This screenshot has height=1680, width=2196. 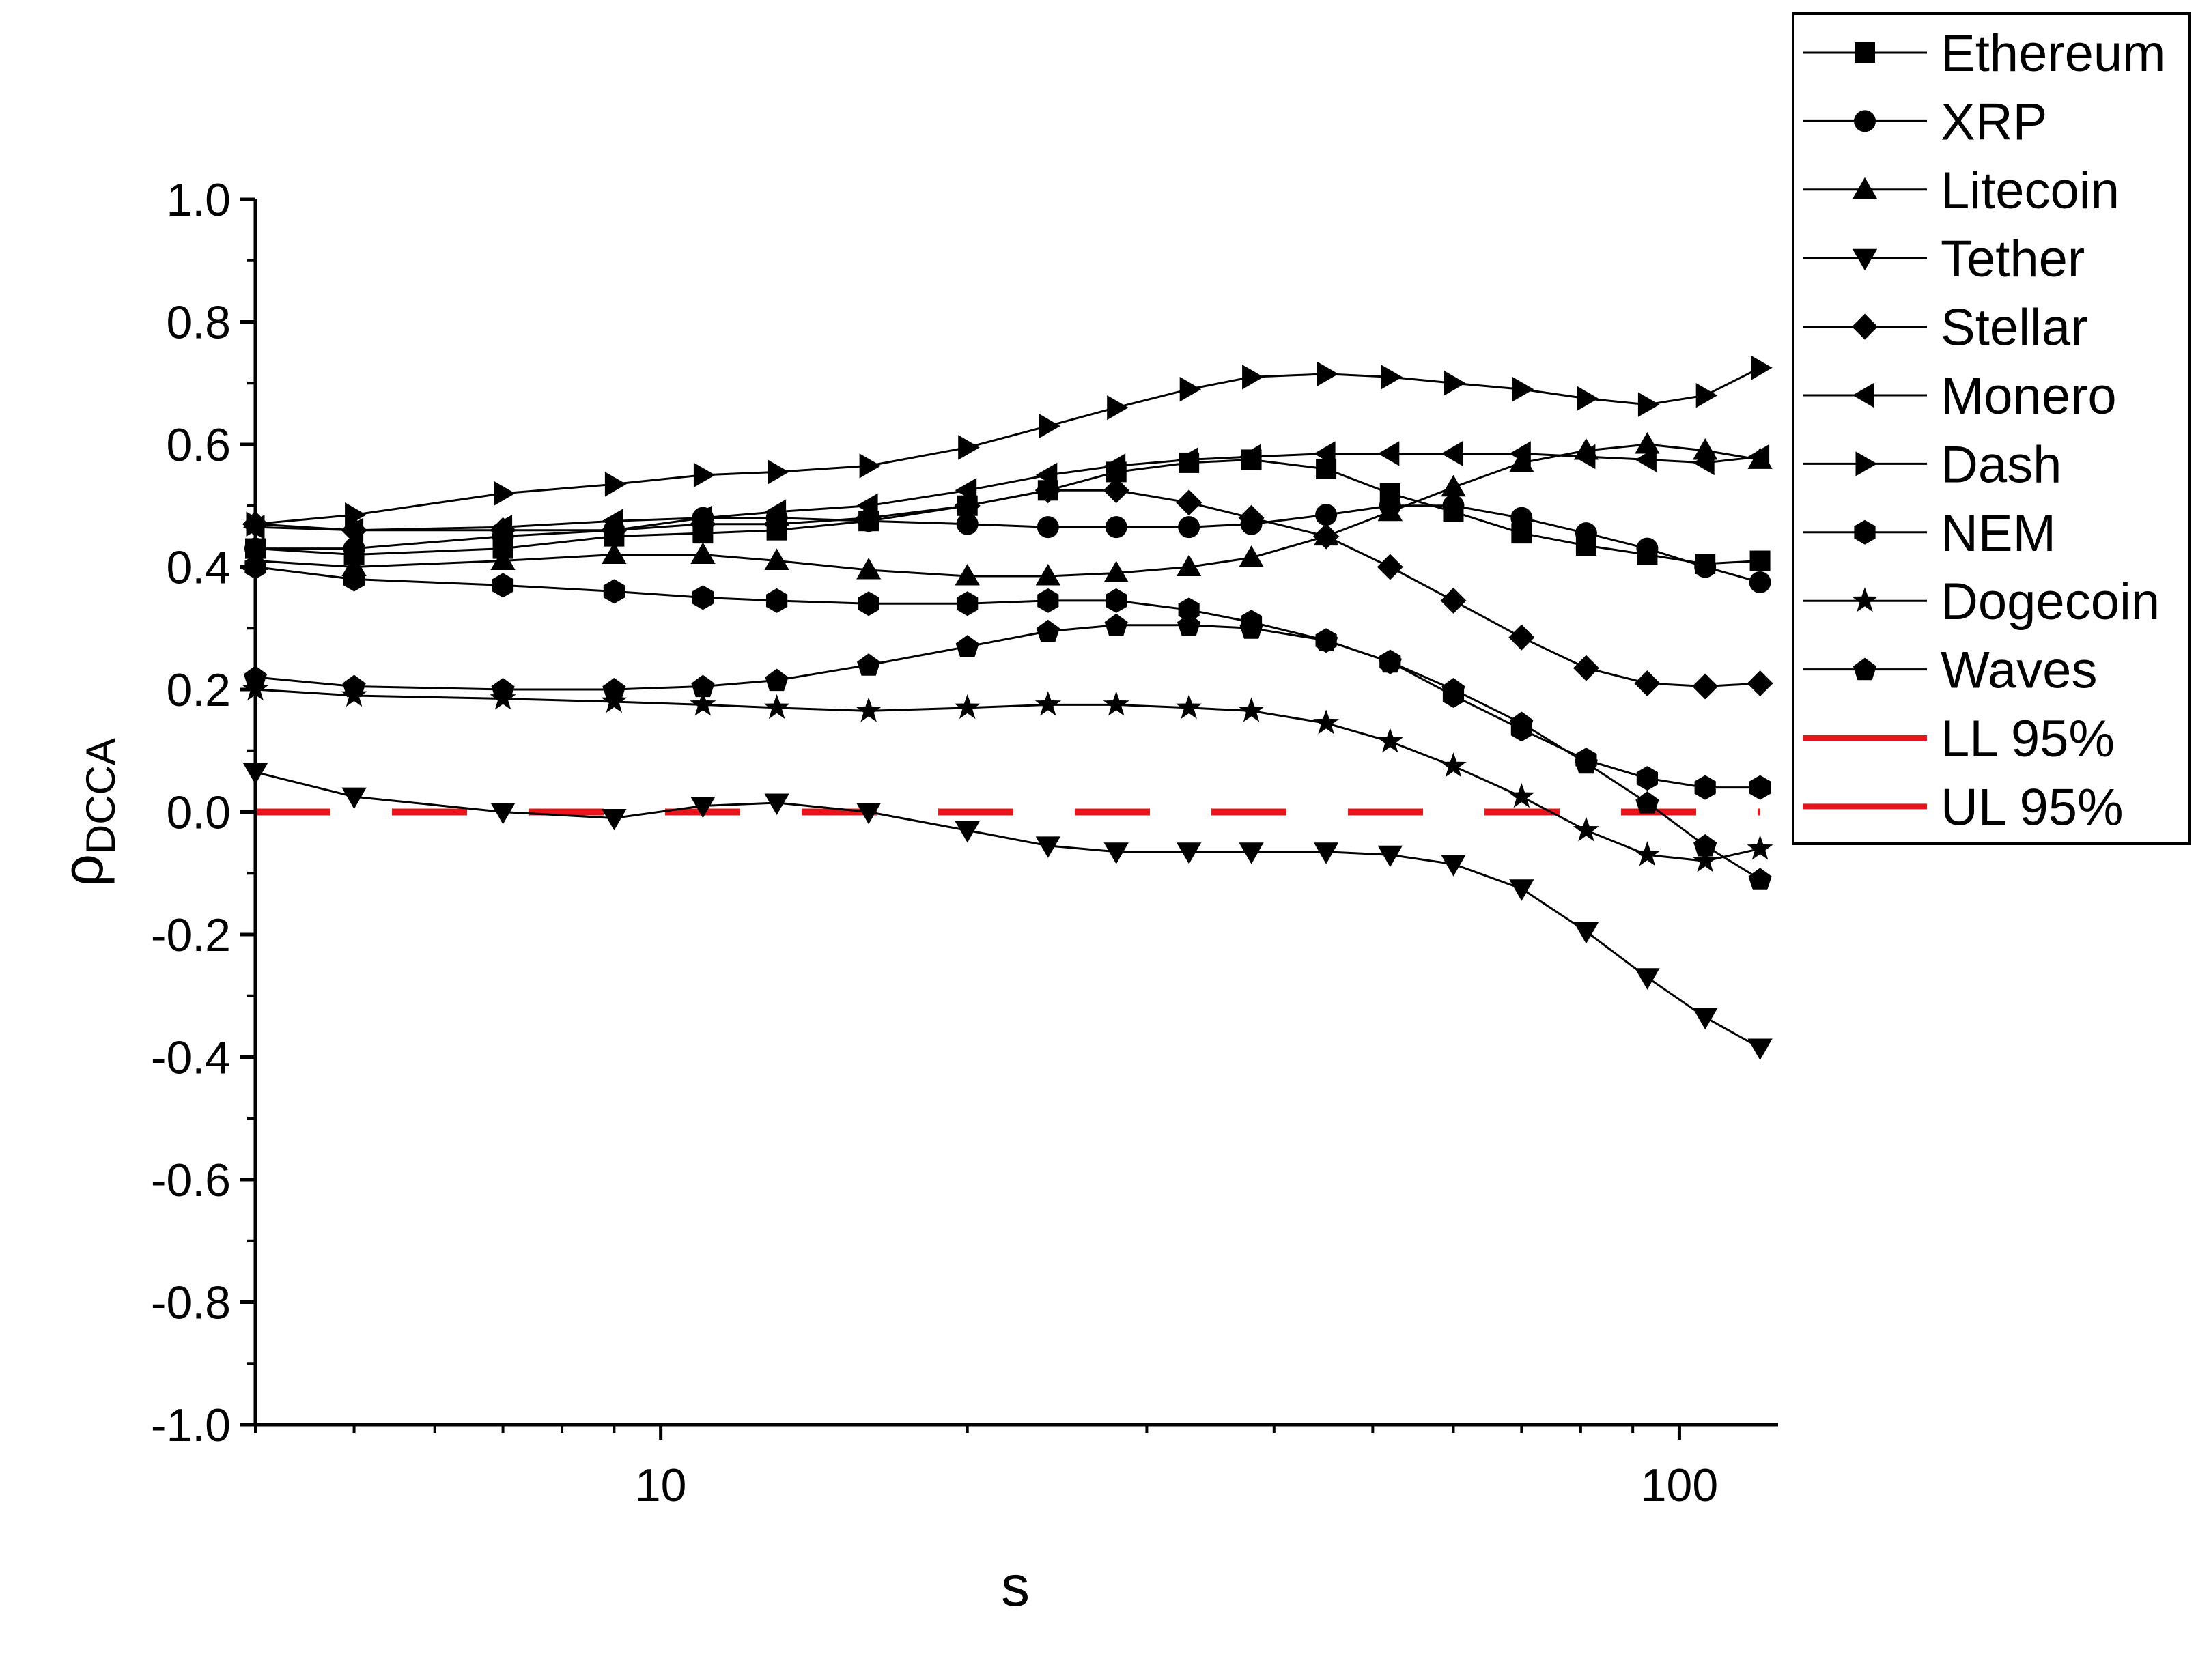 I want to click on series-stellar, so click(x=1007, y=588).